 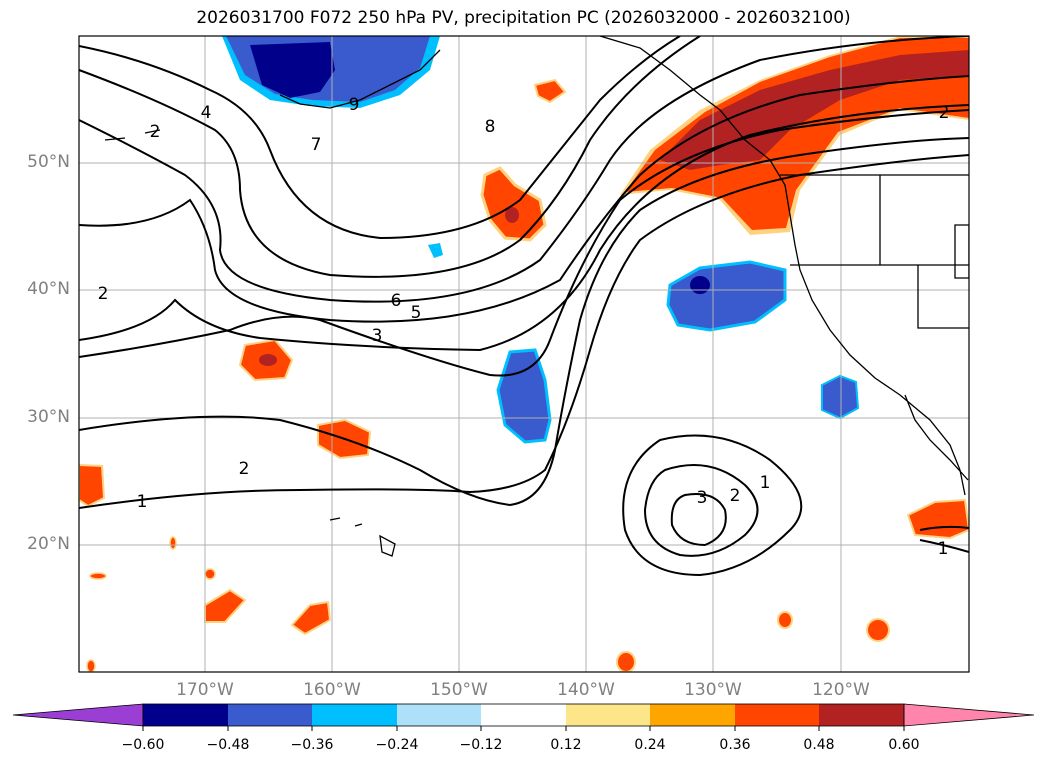 I want to click on colorbar-tick-label: 0.24, so click(x=650, y=745).